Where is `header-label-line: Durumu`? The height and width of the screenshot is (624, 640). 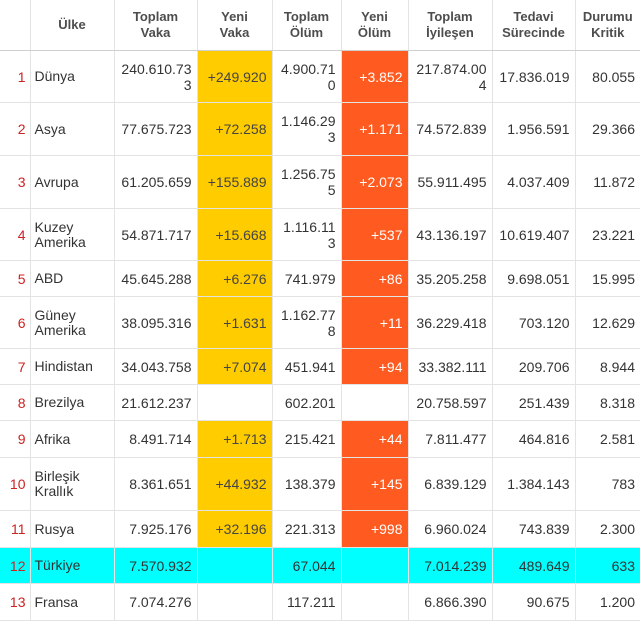 header-label-line: Durumu is located at coordinates (607, 16).